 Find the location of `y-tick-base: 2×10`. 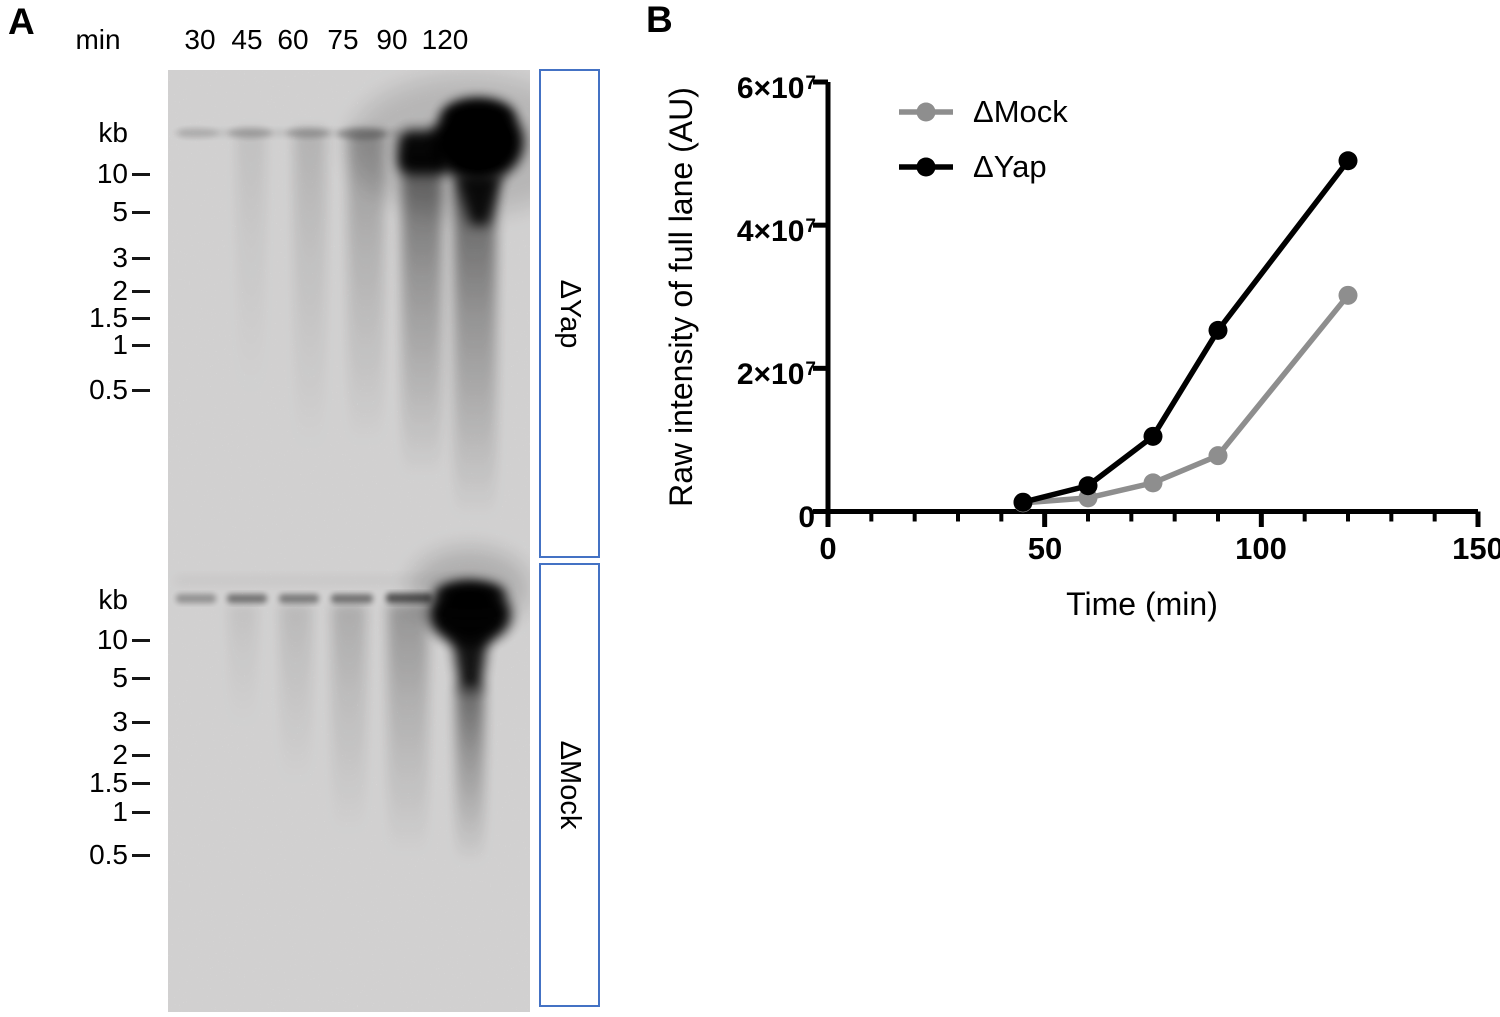

y-tick-base: 2×10 is located at coordinates (770, 374).